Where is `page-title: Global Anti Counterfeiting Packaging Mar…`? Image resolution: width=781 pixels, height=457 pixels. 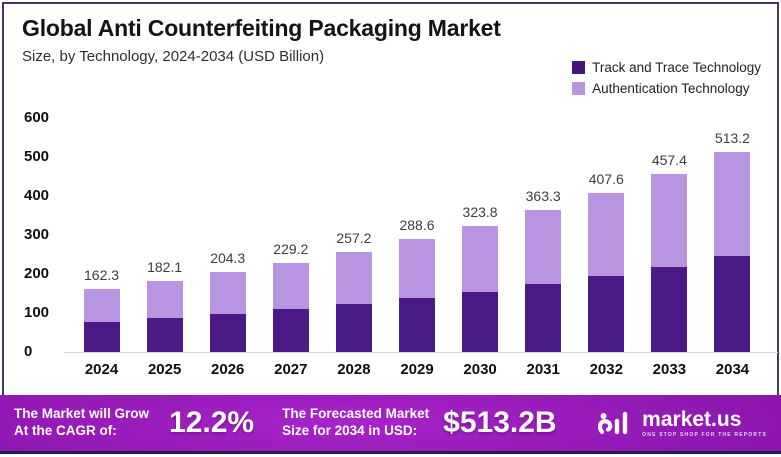 page-title: Global Anti Counterfeiting Packaging Mar… is located at coordinates (261, 28).